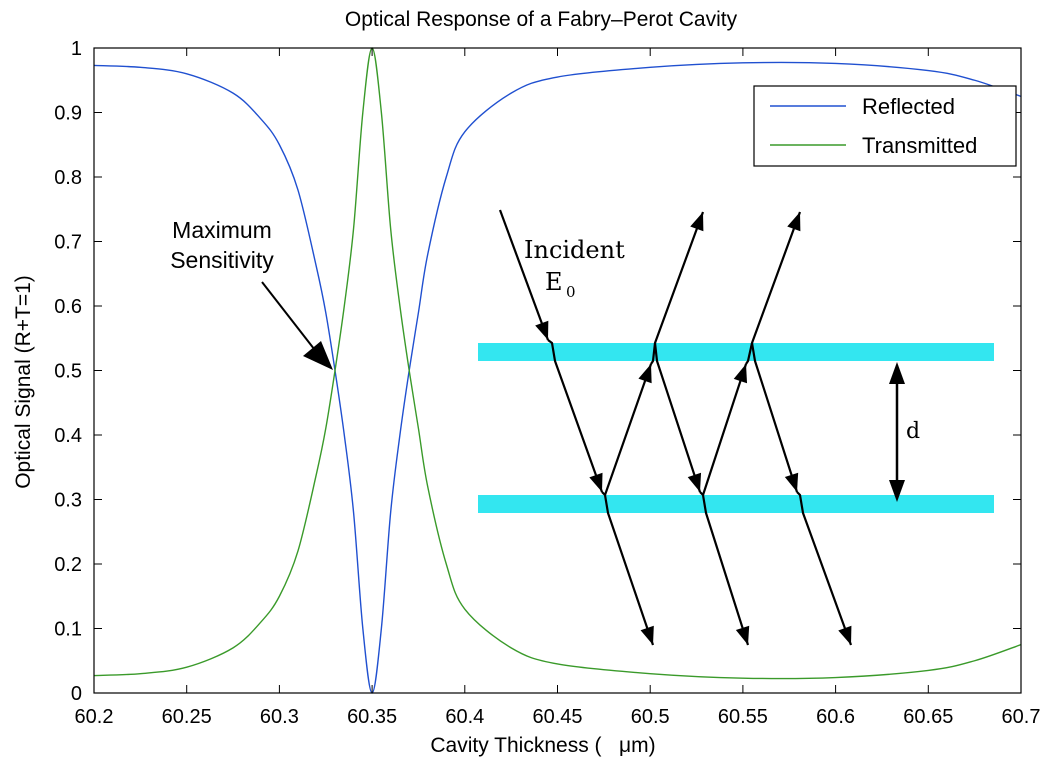  What do you see at coordinates (68, 178) in the screenshot?
I see `y-tick-label: 0.8` at bounding box center [68, 178].